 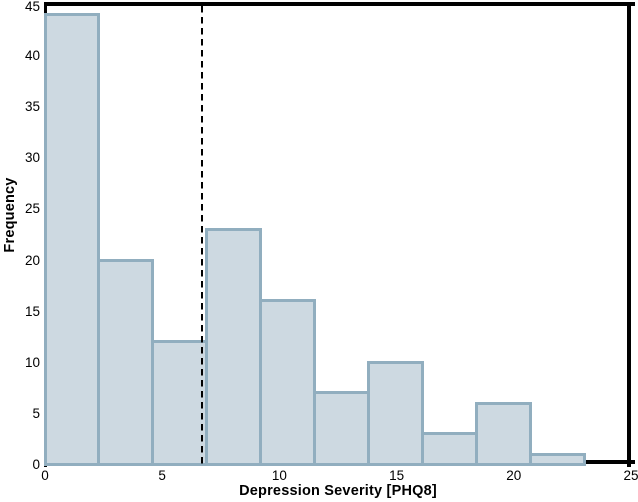 What do you see at coordinates (32, 260) in the screenshot?
I see `y-tick-label: 20` at bounding box center [32, 260].